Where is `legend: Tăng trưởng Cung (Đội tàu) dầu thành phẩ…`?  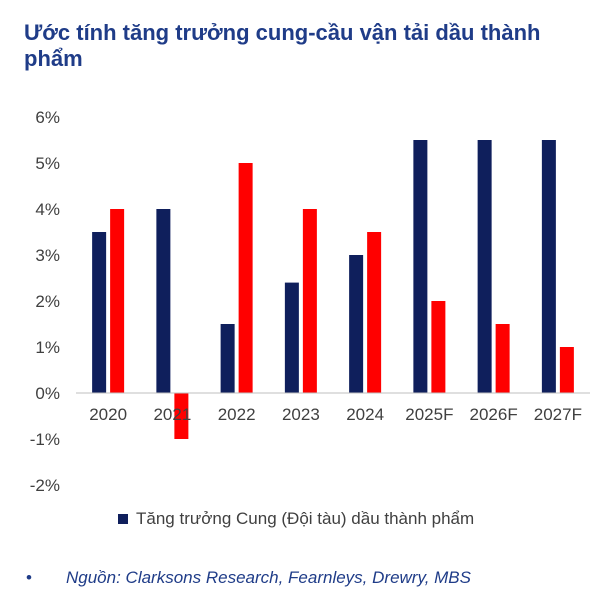
legend: Tăng trưởng Cung (Đội tàu) dầu thành phẩ… is located at coordinates (296, 519).